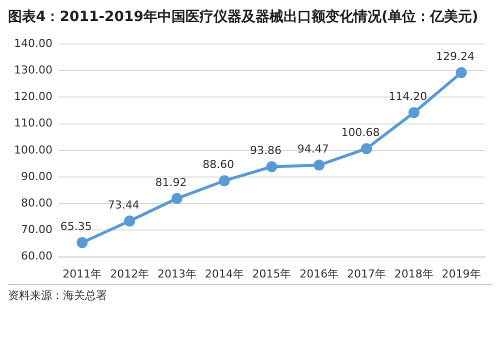 This screenshot has width=500, height=350. Describe the element at coordinates (36, 203) in the screenshot. I see `y-tick-label: 80.00` at that location.